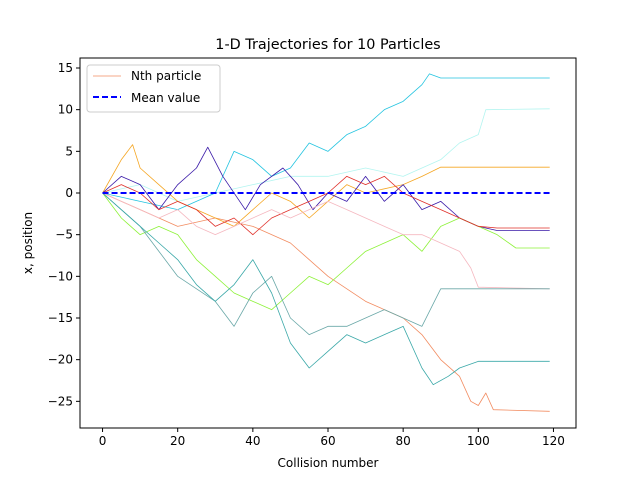  I want to click on y-tick-label: 0, so click(69, 193).